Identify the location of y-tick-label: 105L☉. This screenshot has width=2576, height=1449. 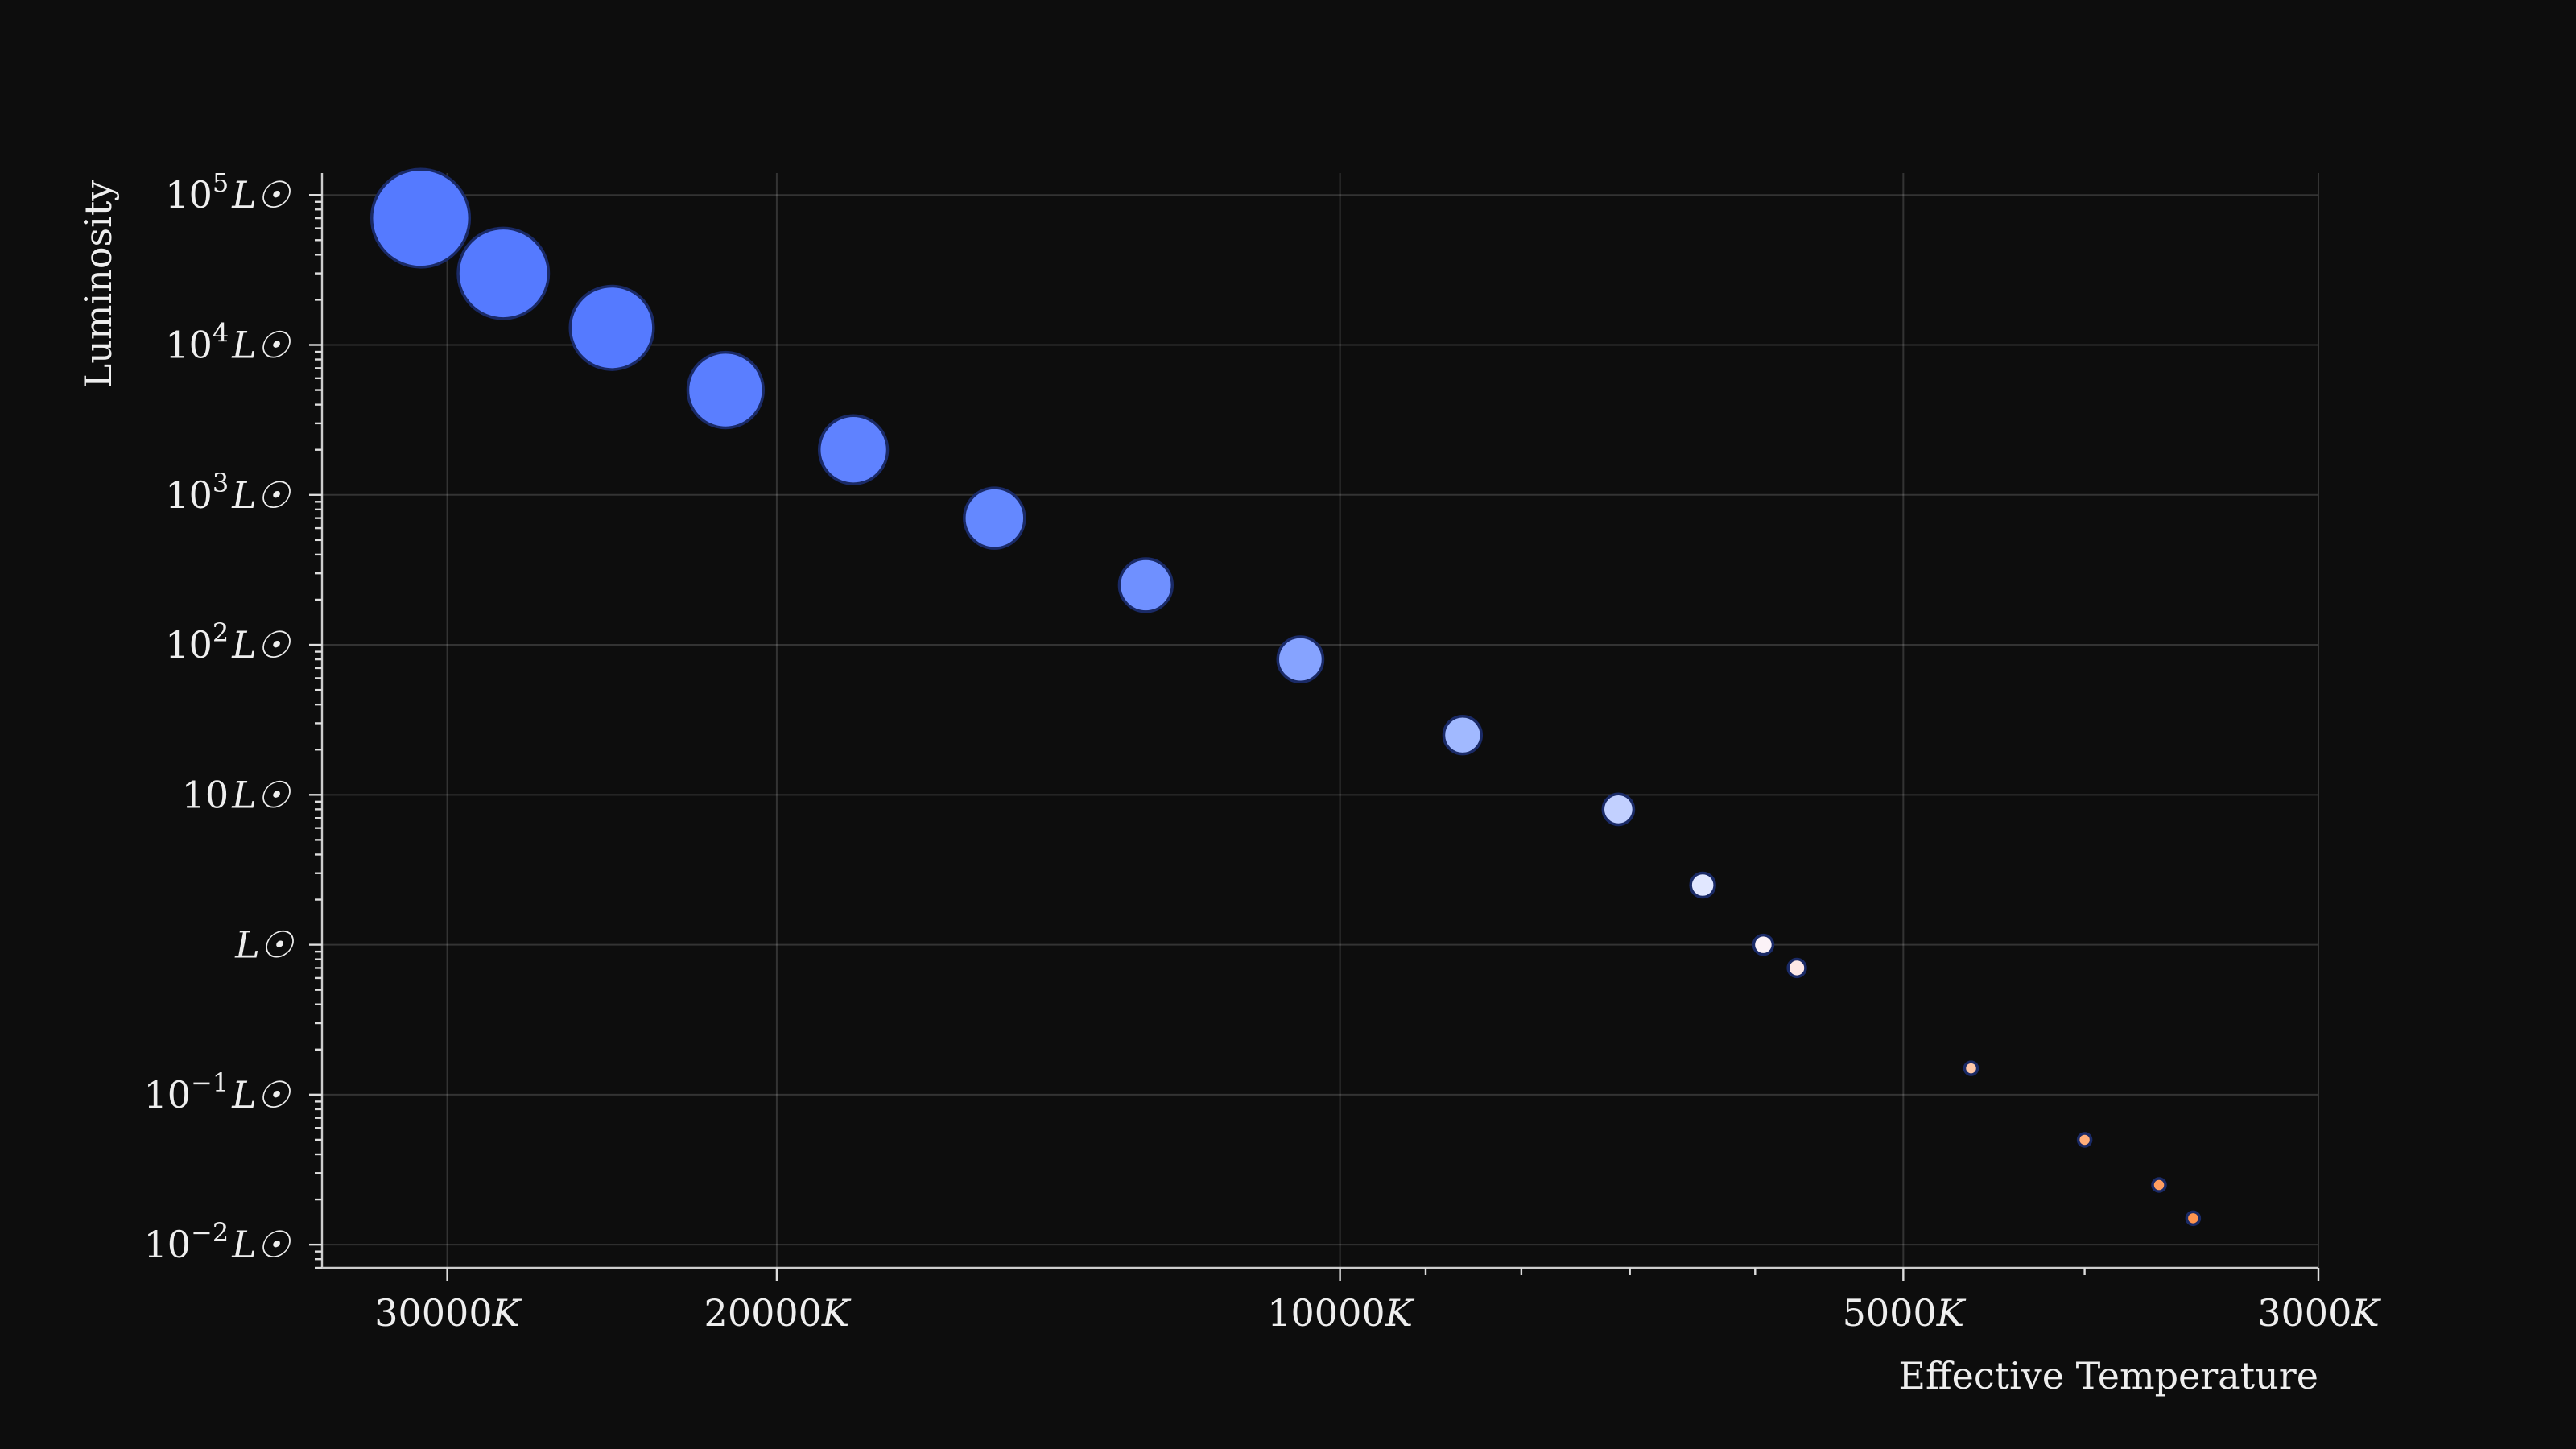
(228, 192).